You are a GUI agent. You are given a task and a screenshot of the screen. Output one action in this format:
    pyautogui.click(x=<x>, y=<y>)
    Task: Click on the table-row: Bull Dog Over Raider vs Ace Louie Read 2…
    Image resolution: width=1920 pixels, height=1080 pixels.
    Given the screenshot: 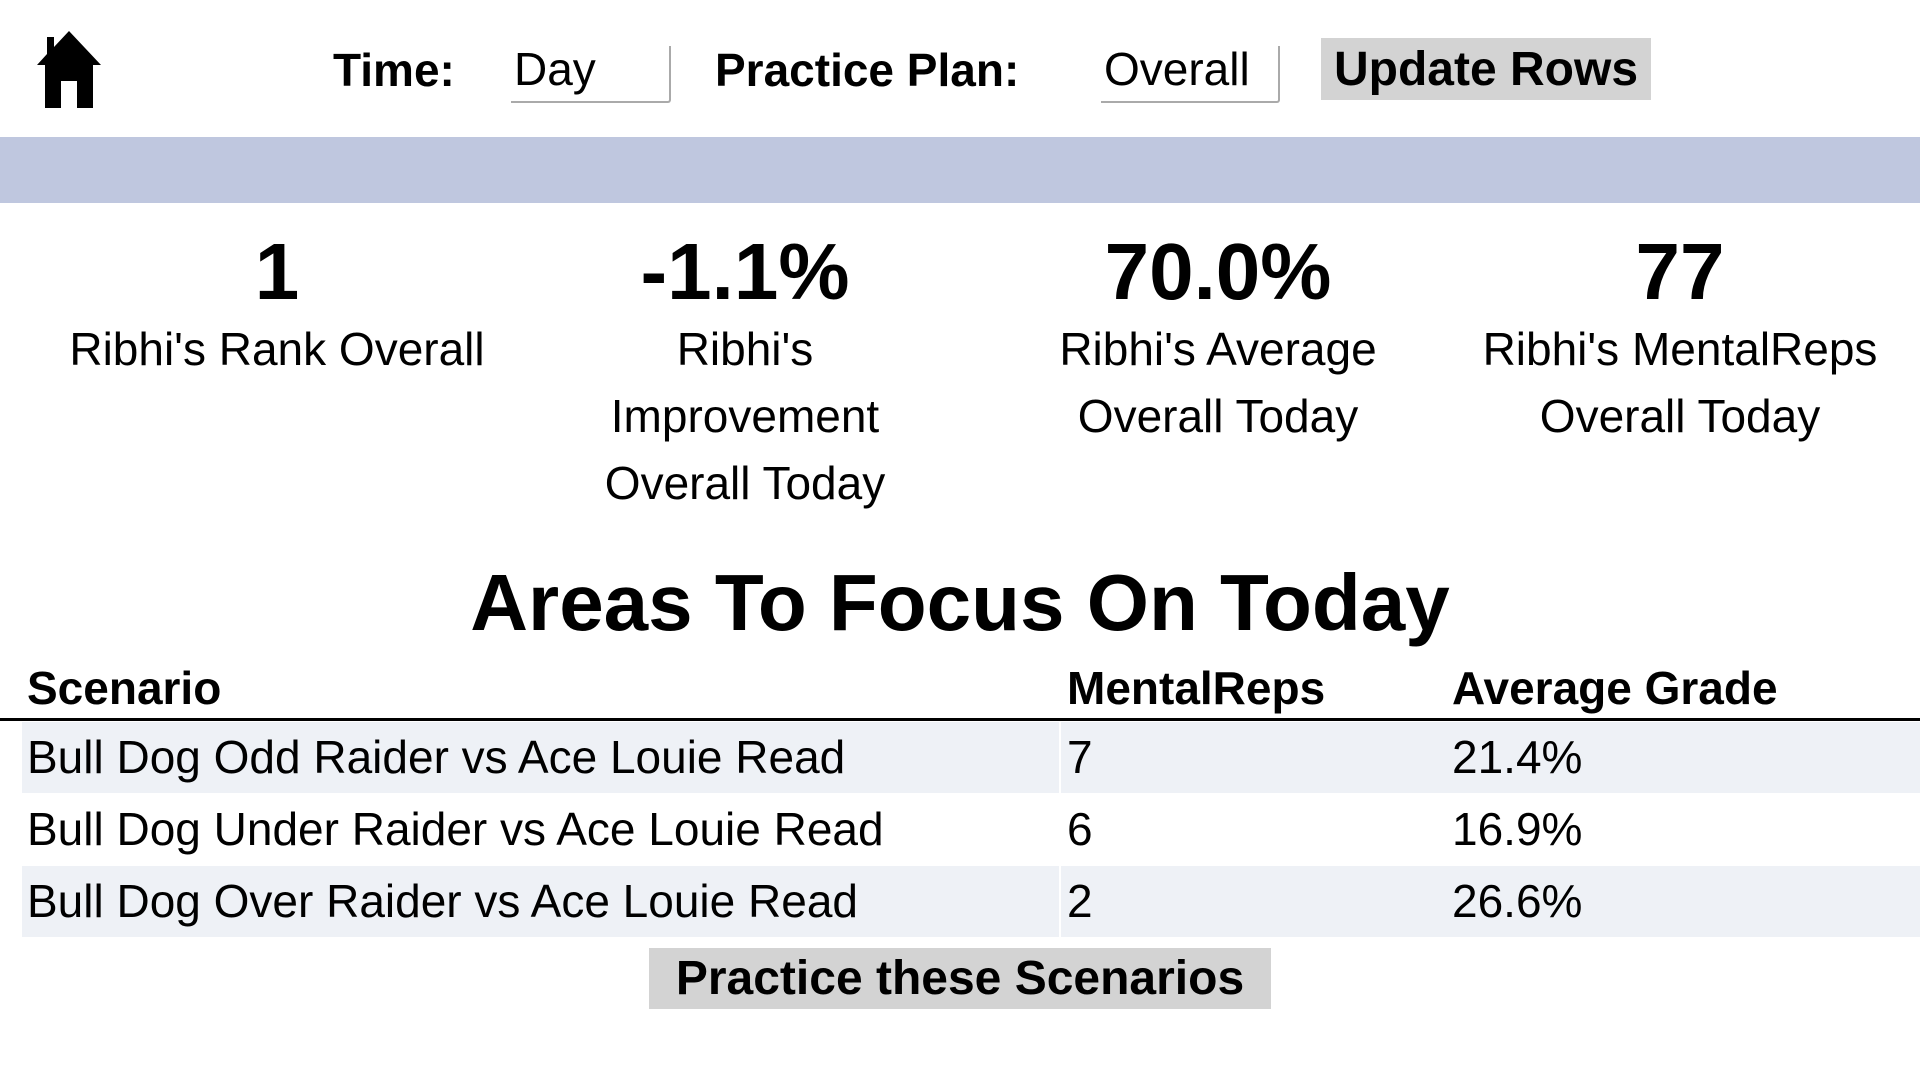 What is the action you would take?
    pyautogui.click(x=971, y=901)
    